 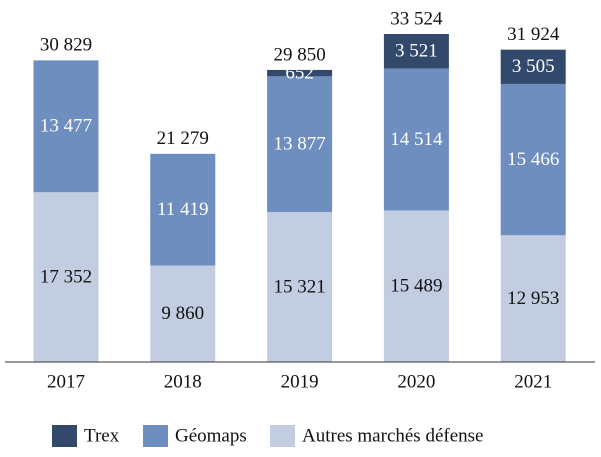 What do you see at coordinates (416, 18) in the screenshot?
I see `total-label: 33 524` at bounding box center [416, 18].